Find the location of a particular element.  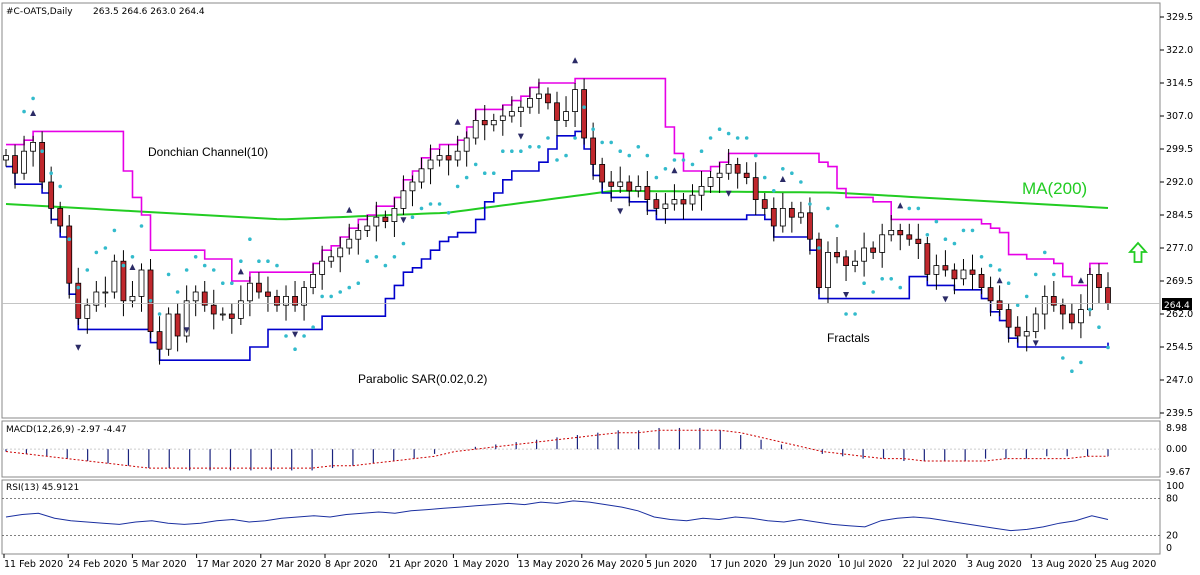

price-tick-label: 277.0 is located at coordinates (1179, 248).